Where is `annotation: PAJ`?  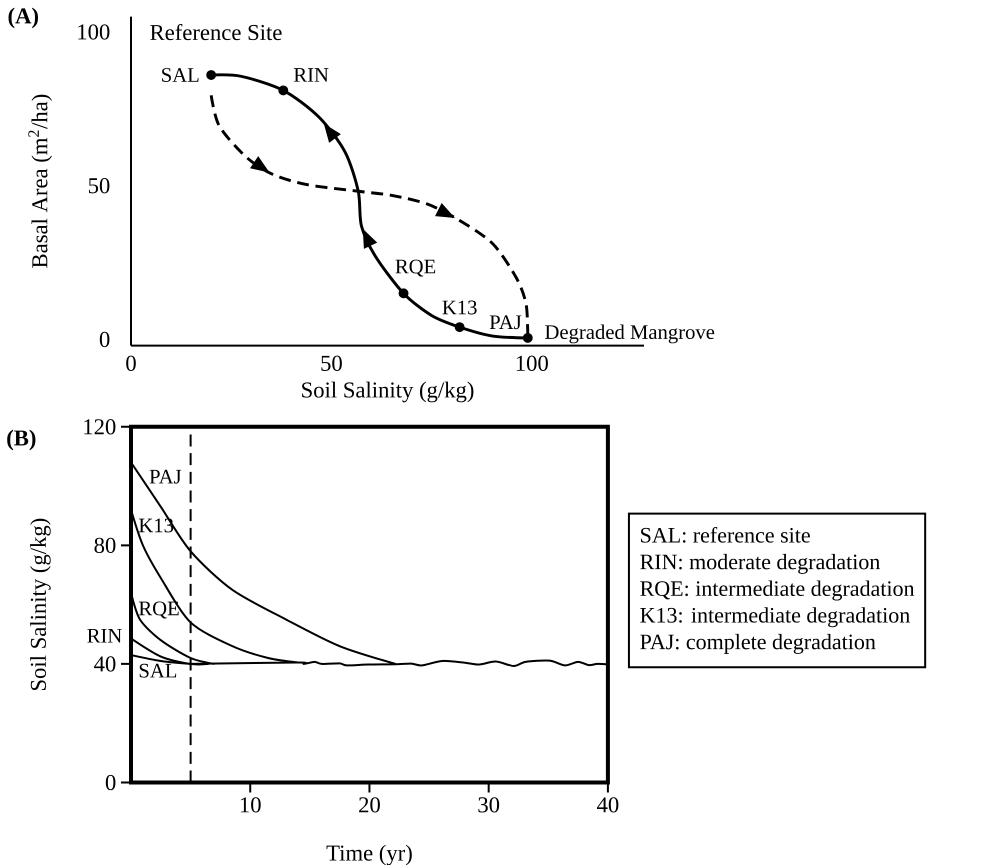 annotation: PAJ is located at coordinates (506, 322).